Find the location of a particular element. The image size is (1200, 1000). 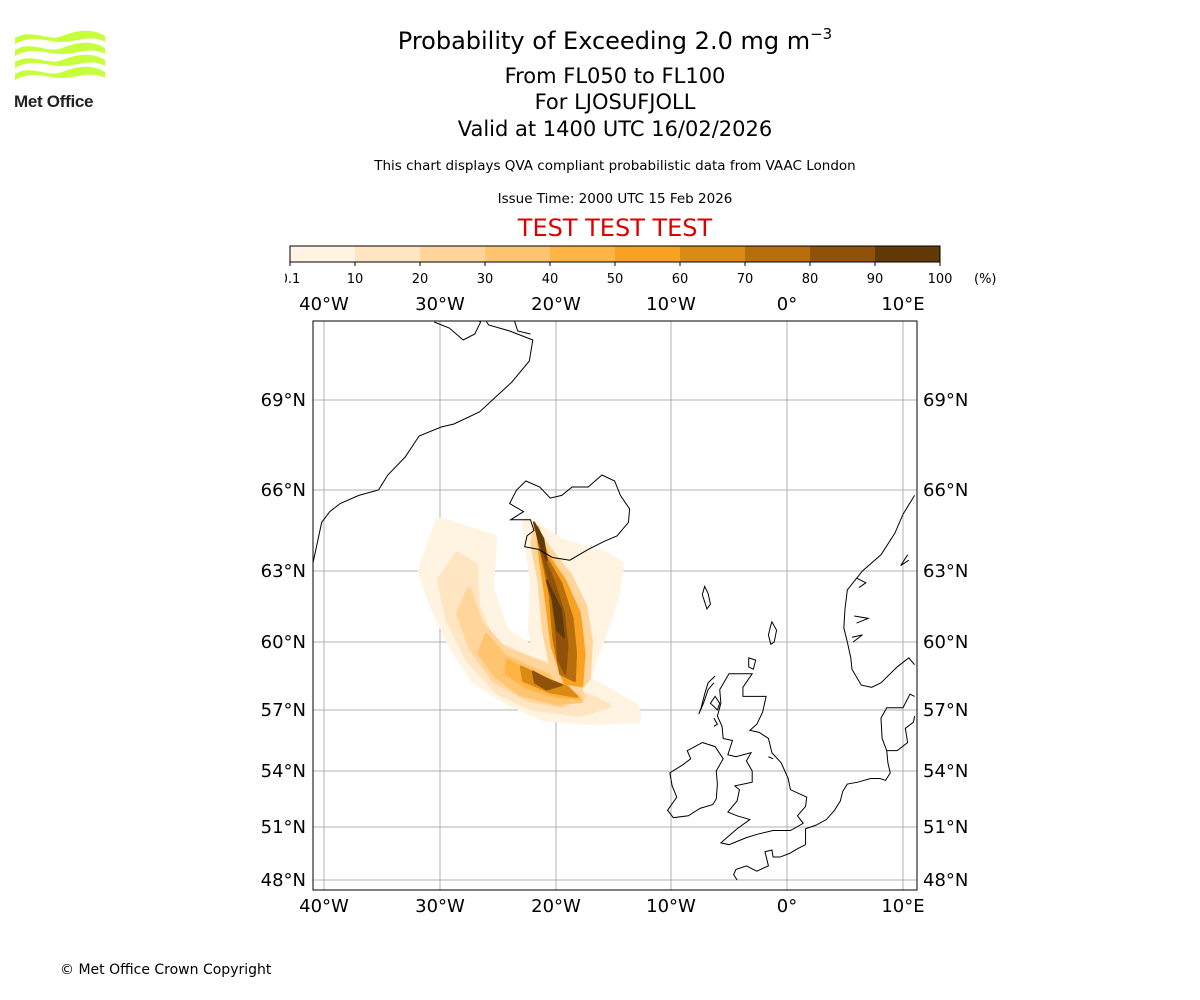

lat-label-left: 69°N is located at coordinates (283, 400).